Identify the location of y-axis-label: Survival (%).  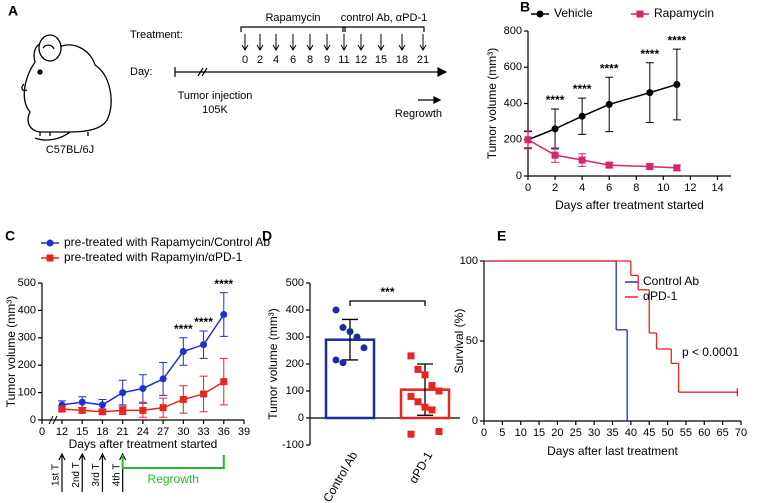
(459, 341).